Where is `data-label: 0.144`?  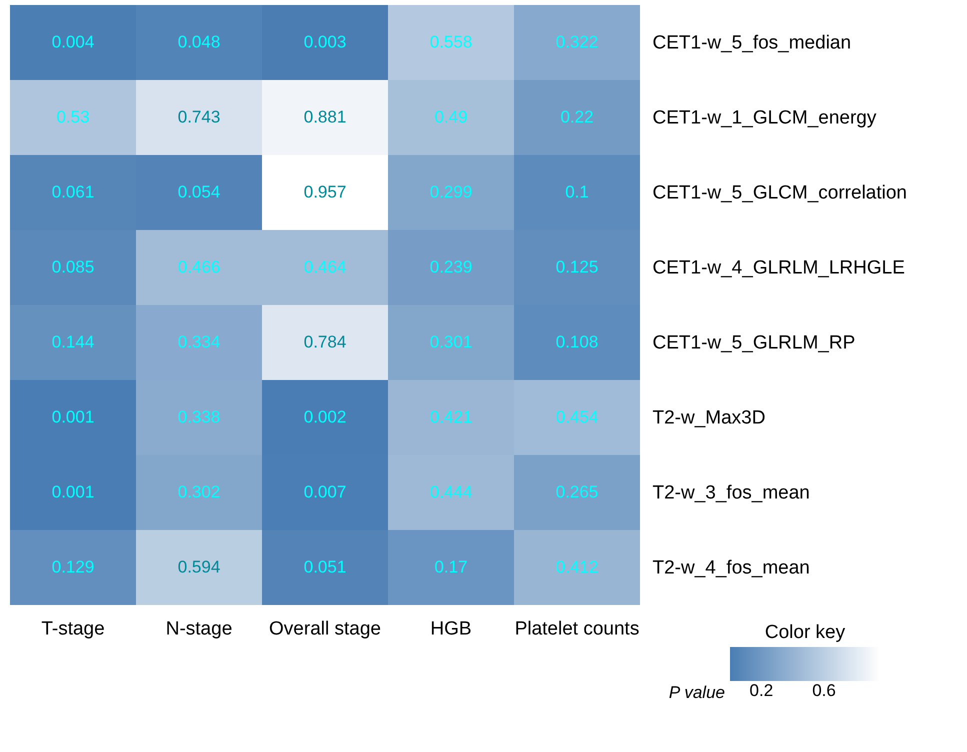
data-label: 0.144 is located at coordinates (73, 342).